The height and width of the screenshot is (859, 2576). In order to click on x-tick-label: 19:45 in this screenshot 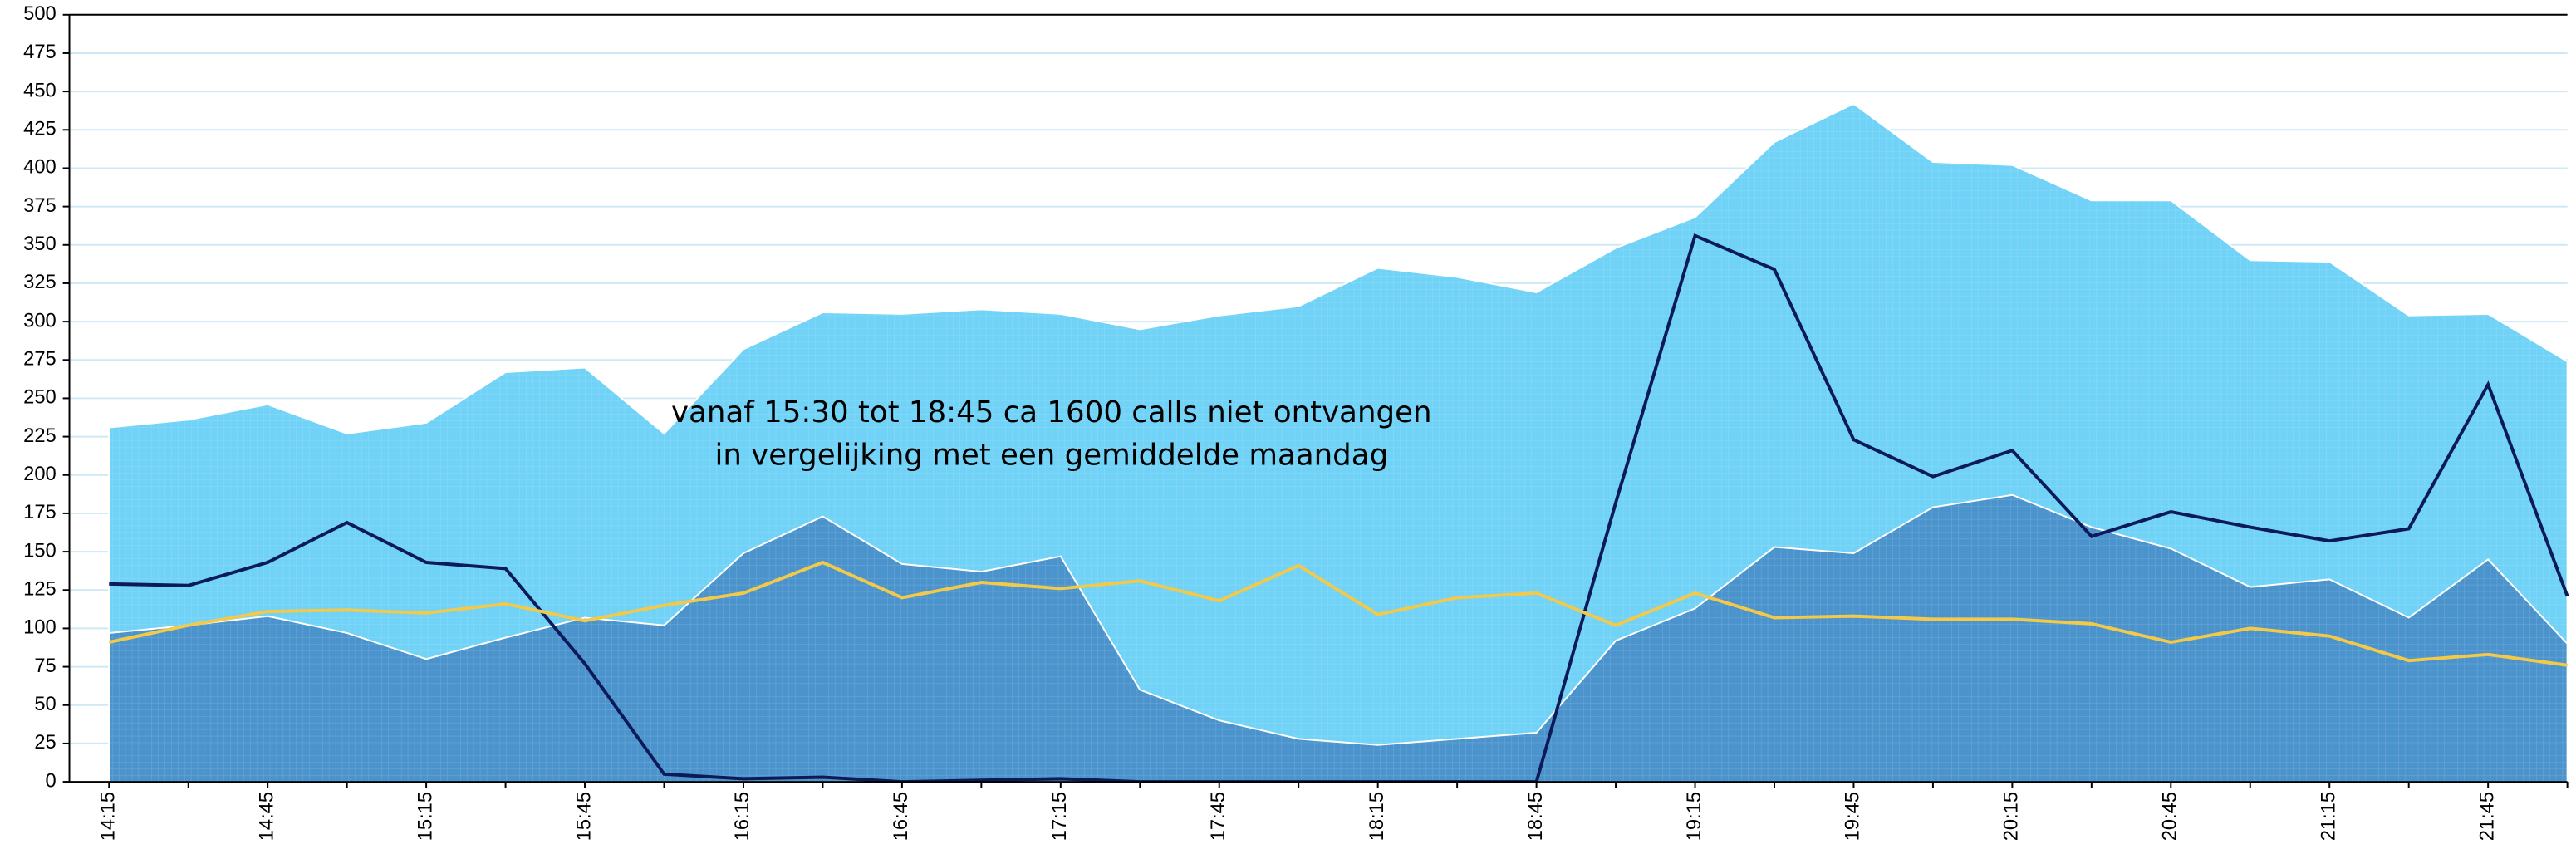, I will do `click(1853, 816)`.